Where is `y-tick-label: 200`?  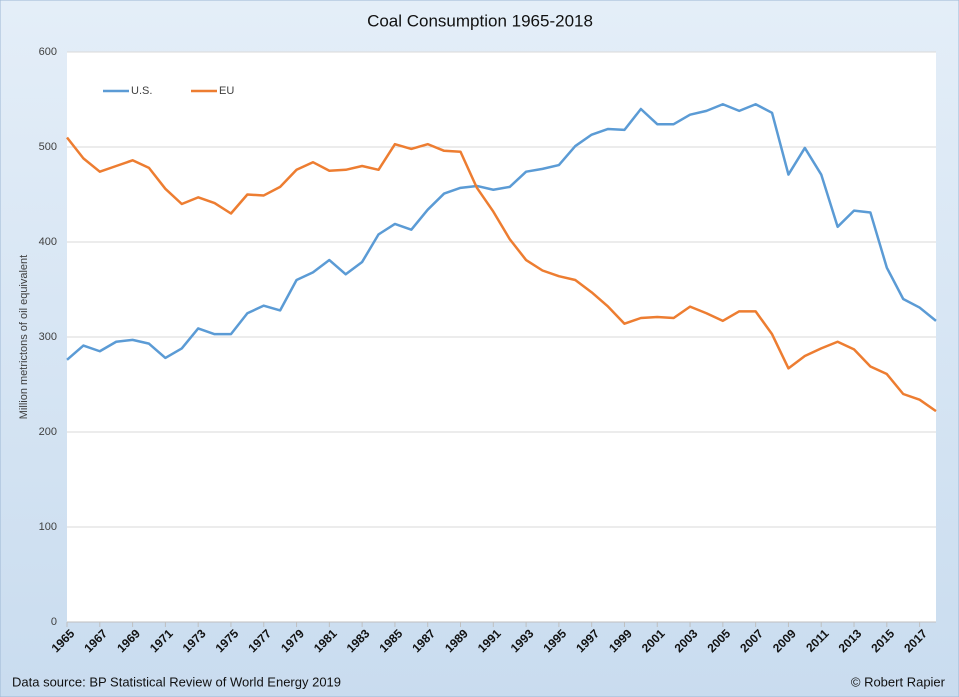 y-tick-label: 200 is located at coordinates (48, 432).